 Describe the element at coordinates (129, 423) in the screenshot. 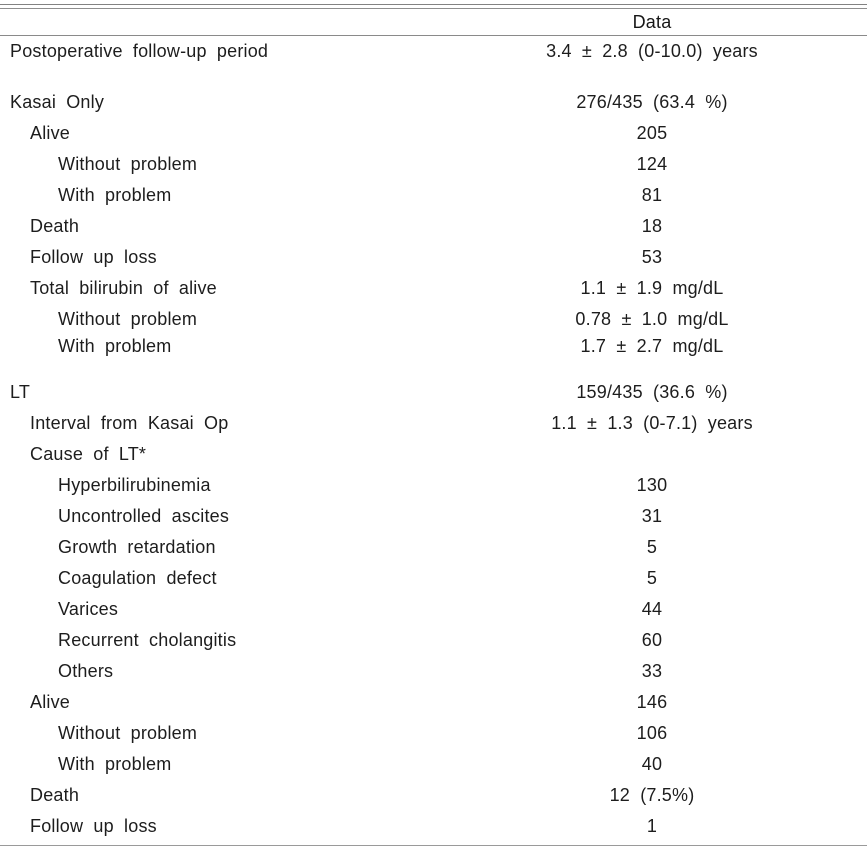

I see `row-label: Interval from Kasai Op` at that location.